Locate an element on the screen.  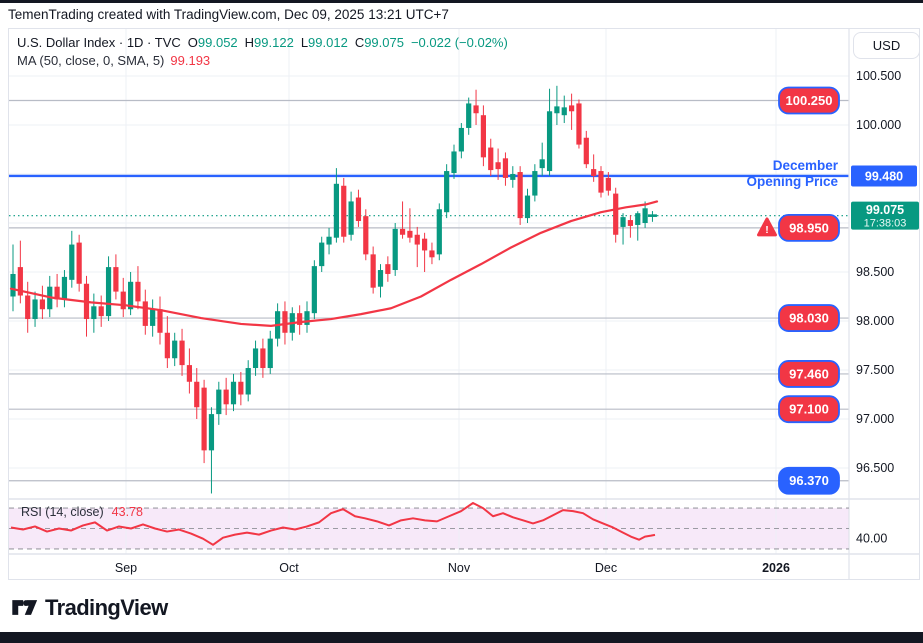
rsi-label: RSI (14, close) is located at coordinates (62, 512).